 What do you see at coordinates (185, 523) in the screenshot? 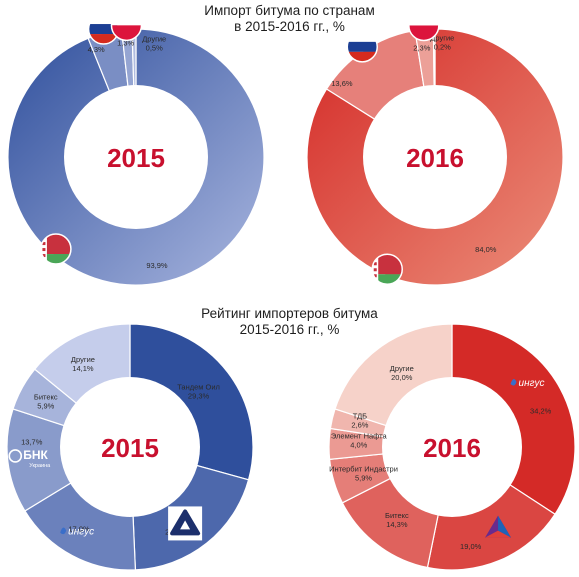
I see `triangle-logo-icon` at bounding box center [185, 523].